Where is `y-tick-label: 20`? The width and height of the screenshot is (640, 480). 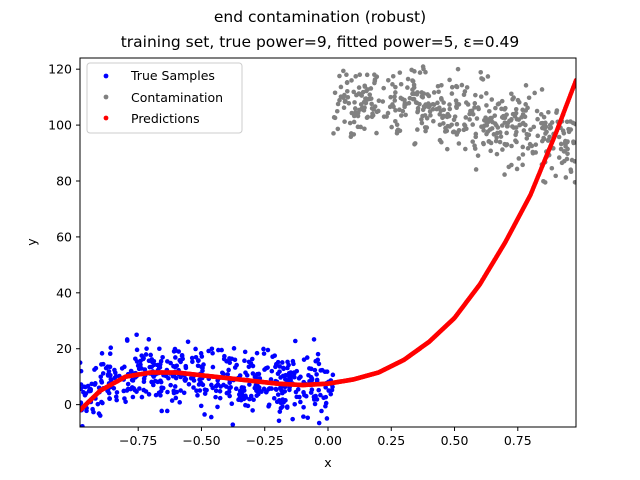
y-tick-label: 20 is located at coordinates (64, 348).